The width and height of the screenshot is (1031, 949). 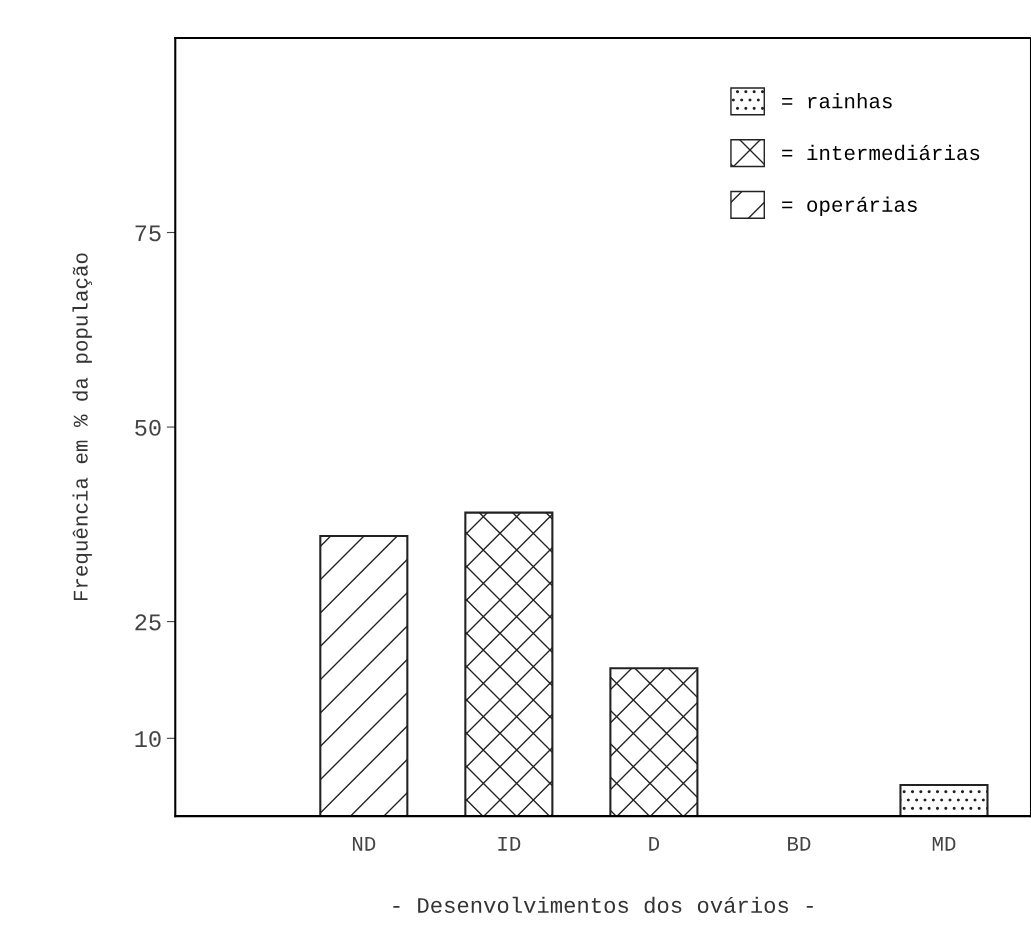 What do you see at coordinates (603, 905) in the screenshot?
I see `x-axis-title: - Desenvolvimentos dos ovários -` at bounding box center [603, 905].